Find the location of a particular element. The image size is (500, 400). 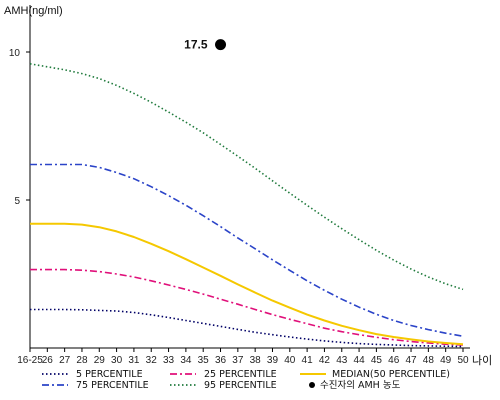

series-line is located at coordinates (247, 328).